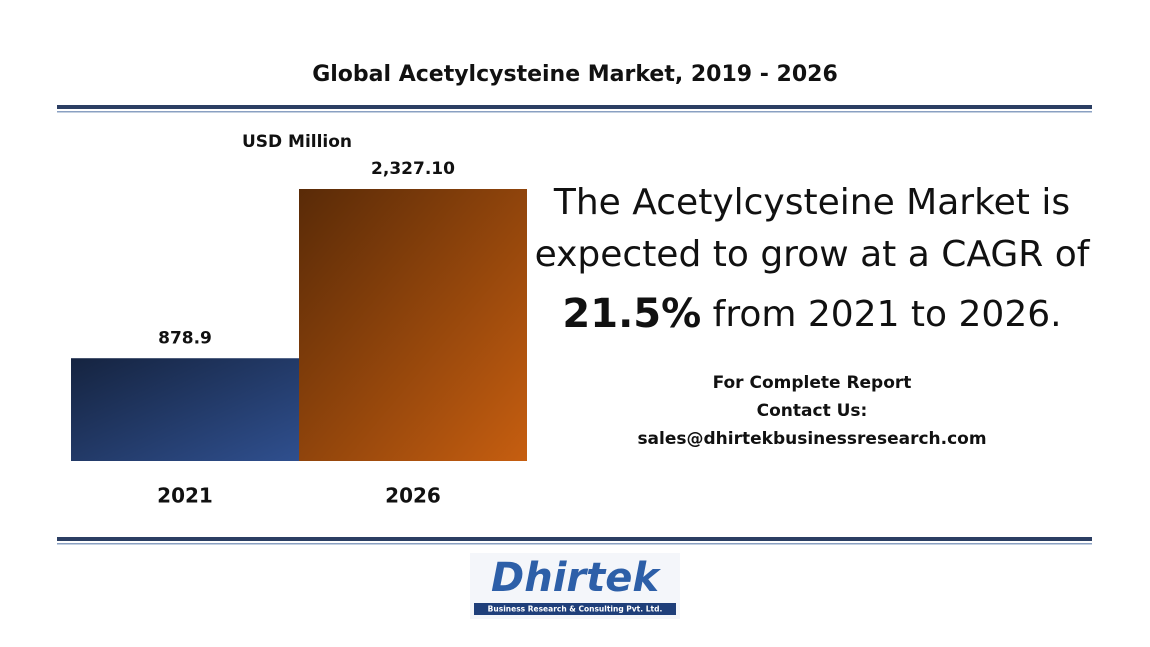  What do you see at coordinates (297, 142) in the screenshot?
I see `y-axis-label: USD Million` at bounding box center [297, 142].